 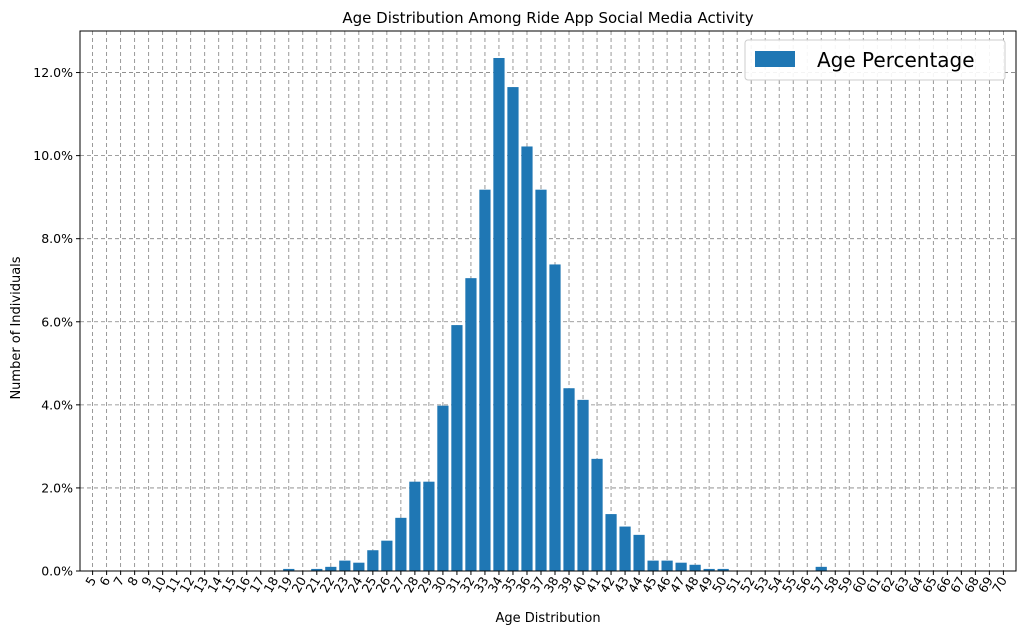 I want to click on y-tick-label: 8.0%, so click(x=57, y=238).